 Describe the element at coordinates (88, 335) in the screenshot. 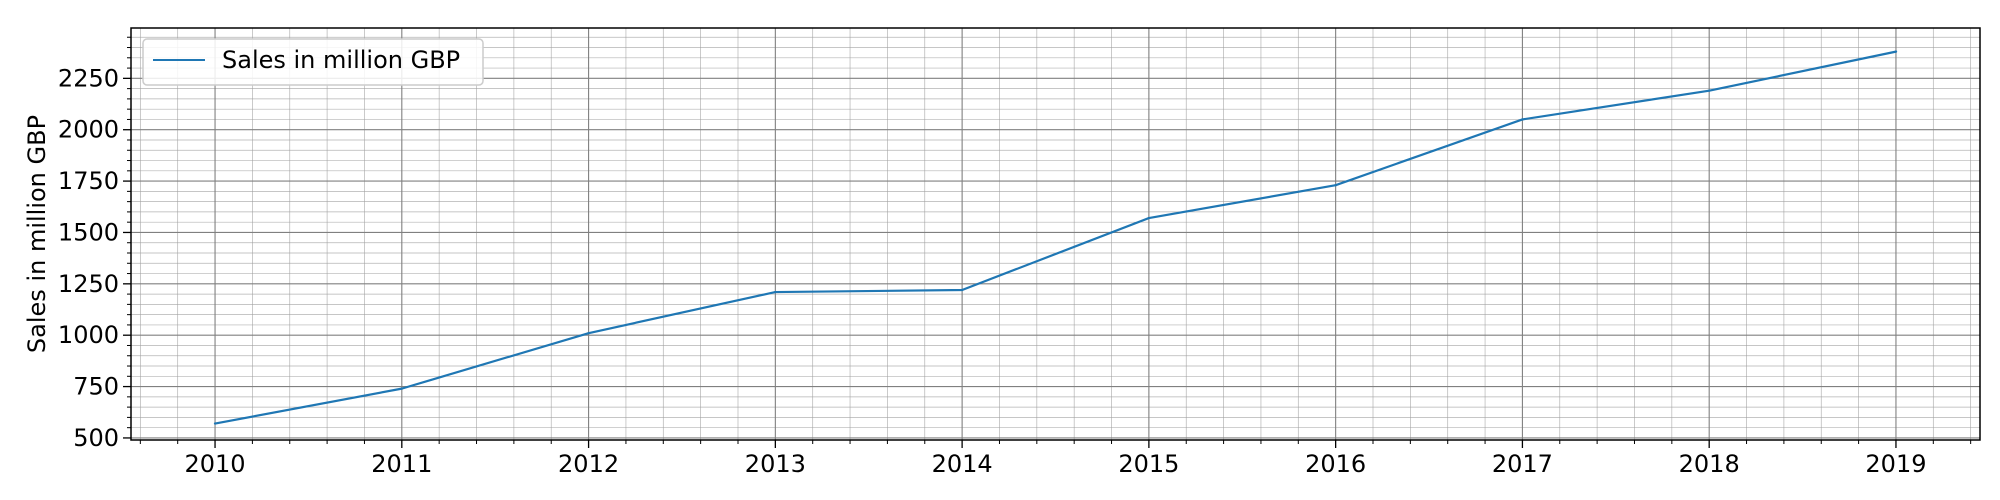

I see `y-tick-label: 1000` at that location.